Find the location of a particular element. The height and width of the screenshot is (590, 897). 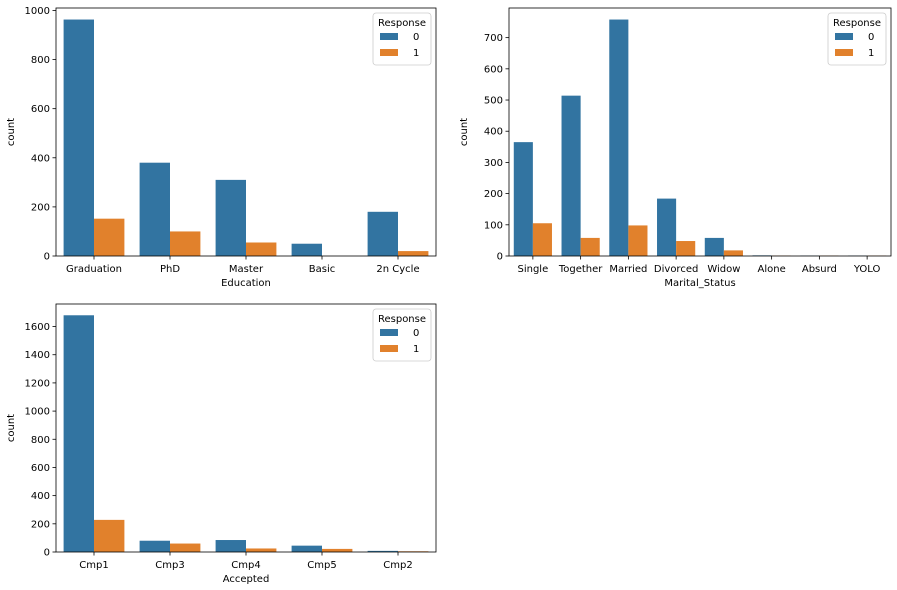

x-tick-label: YOLO is located at coordinates (867, 269).